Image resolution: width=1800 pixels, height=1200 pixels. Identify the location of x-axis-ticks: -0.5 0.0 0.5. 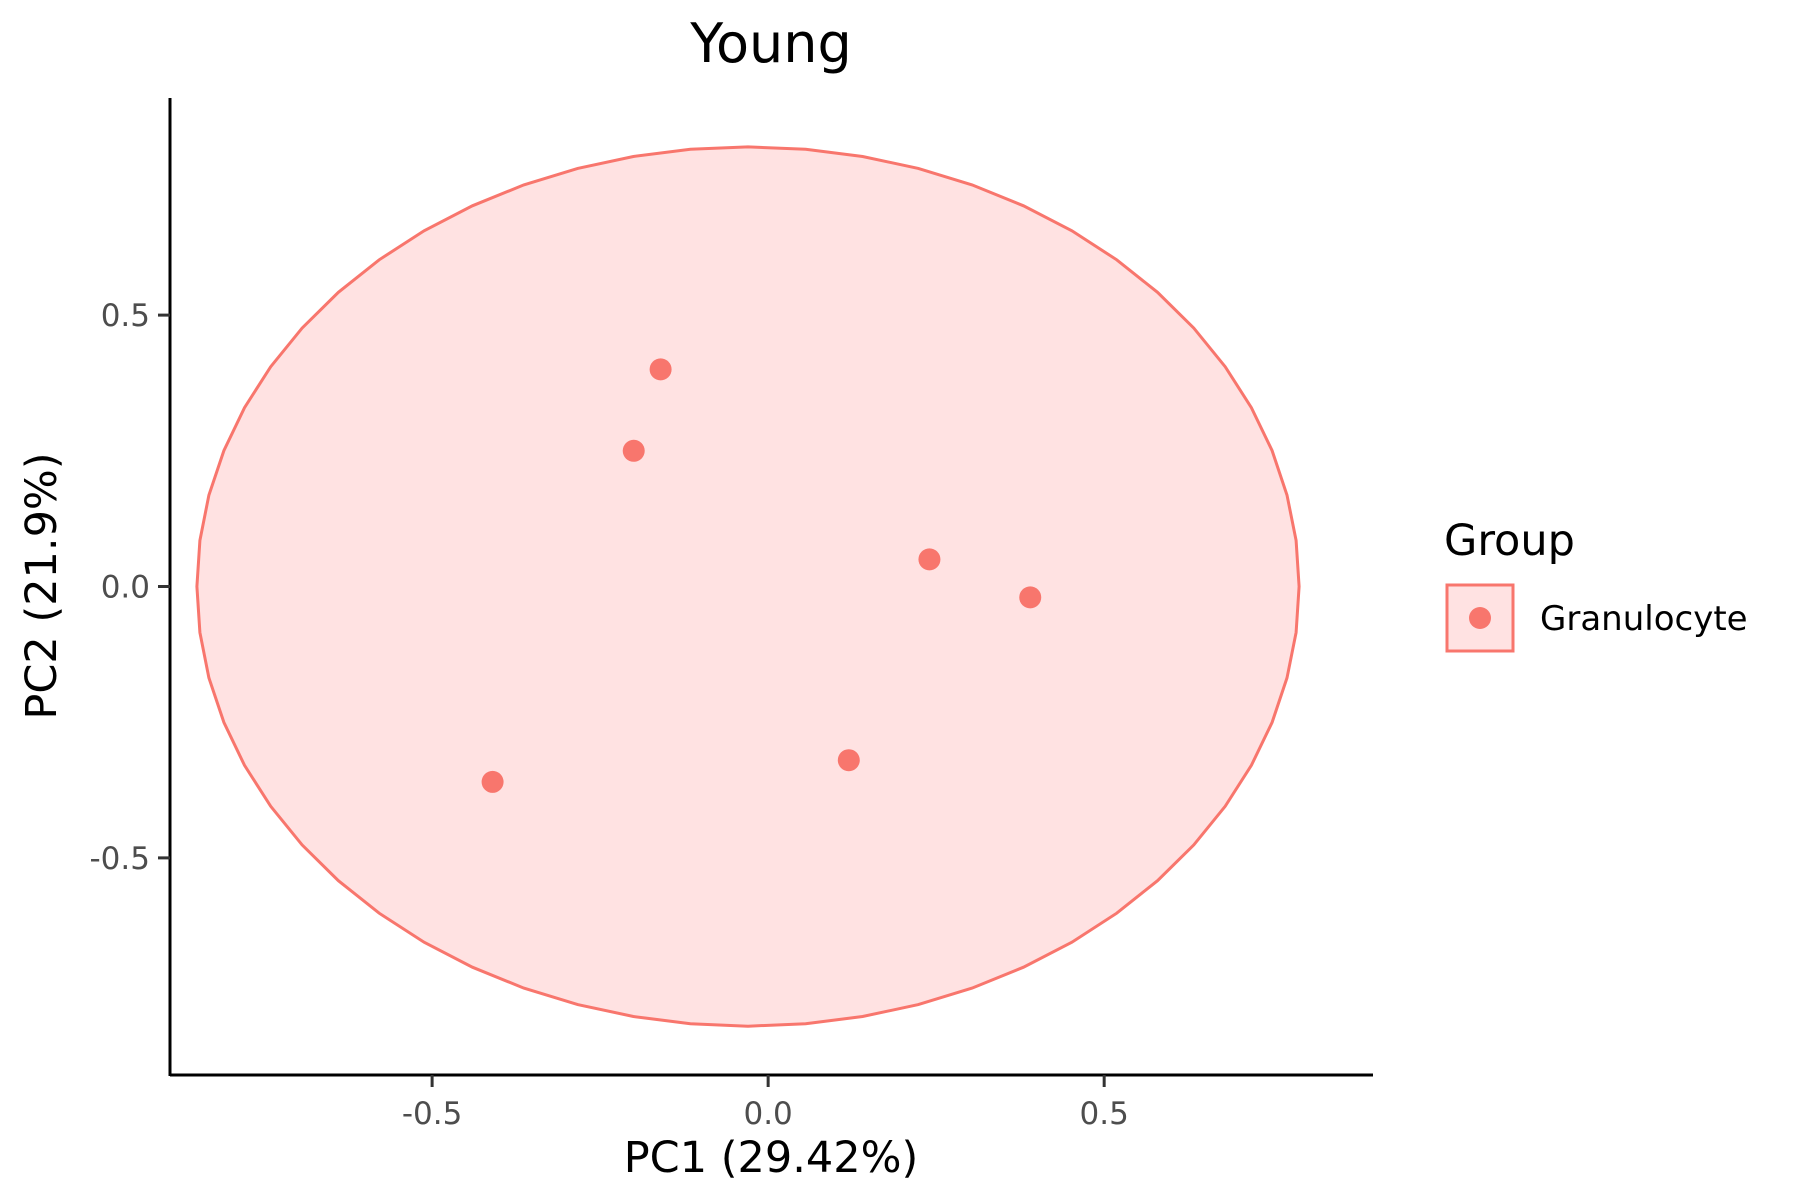
(765, 1103).